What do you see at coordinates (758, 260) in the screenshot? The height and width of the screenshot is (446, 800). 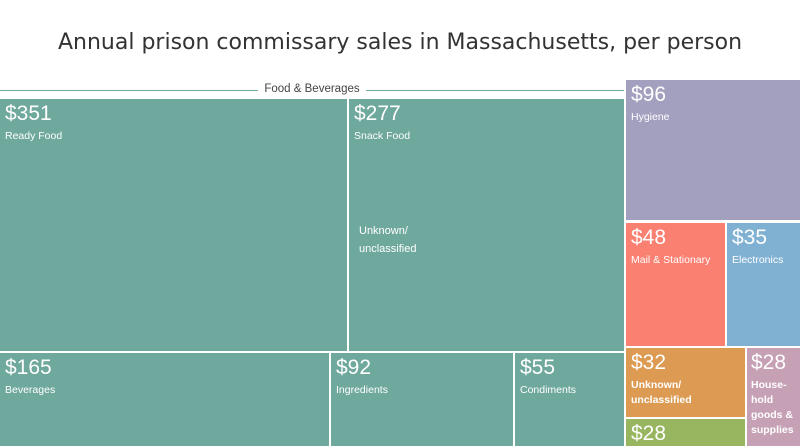 I see `cell-label: Electronics` at bounding box center [758, 260].